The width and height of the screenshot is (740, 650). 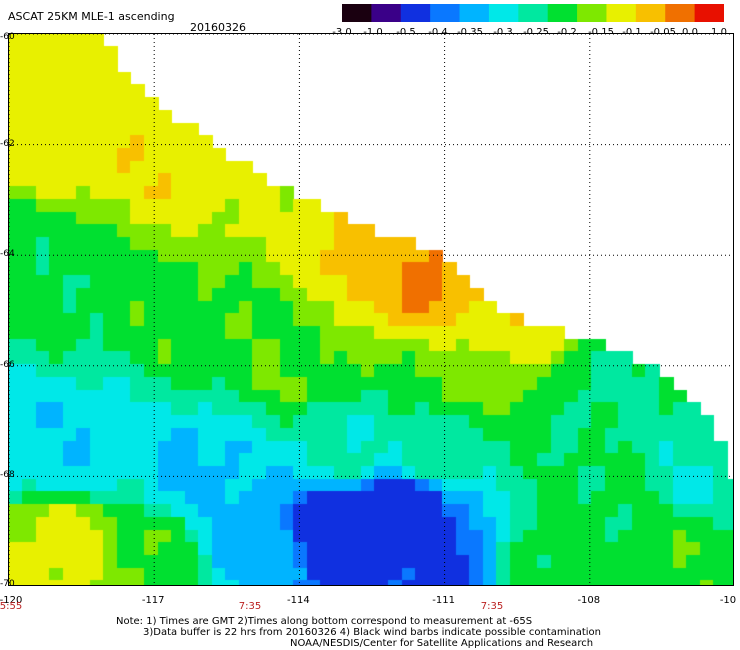 I want to click on colorbar-label: -0.5, so click(x=406, y=32).